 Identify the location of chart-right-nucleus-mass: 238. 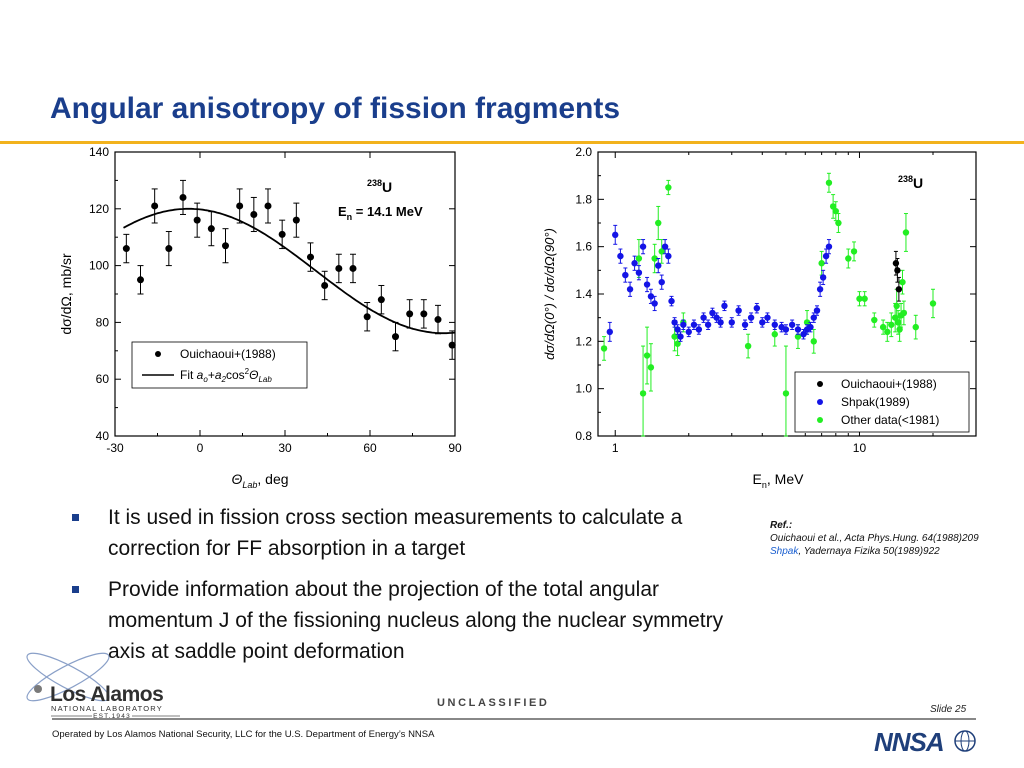
(905, 179).